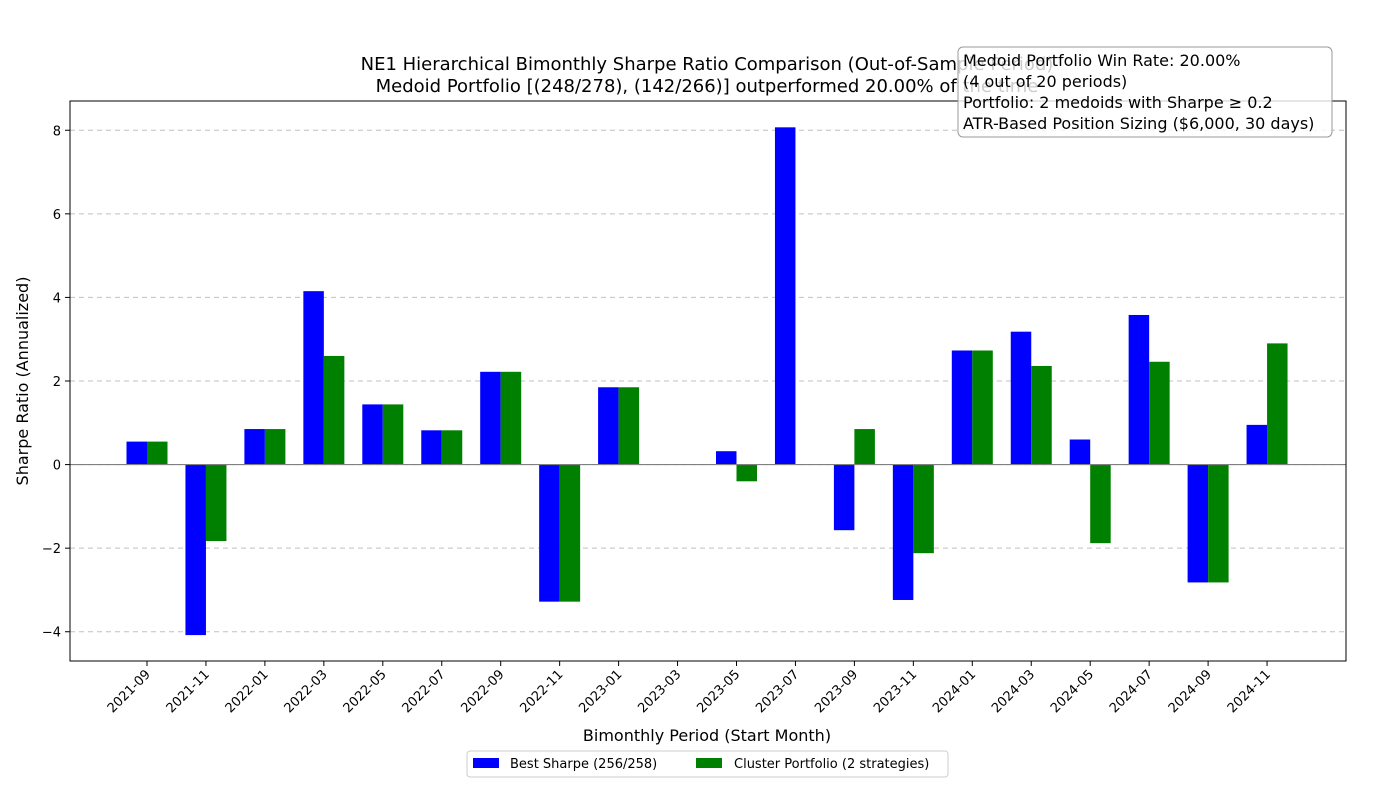 This screenshot has width=1400, height=800. I want to click on x-tick-label: 2022-03, so click(306, 691).